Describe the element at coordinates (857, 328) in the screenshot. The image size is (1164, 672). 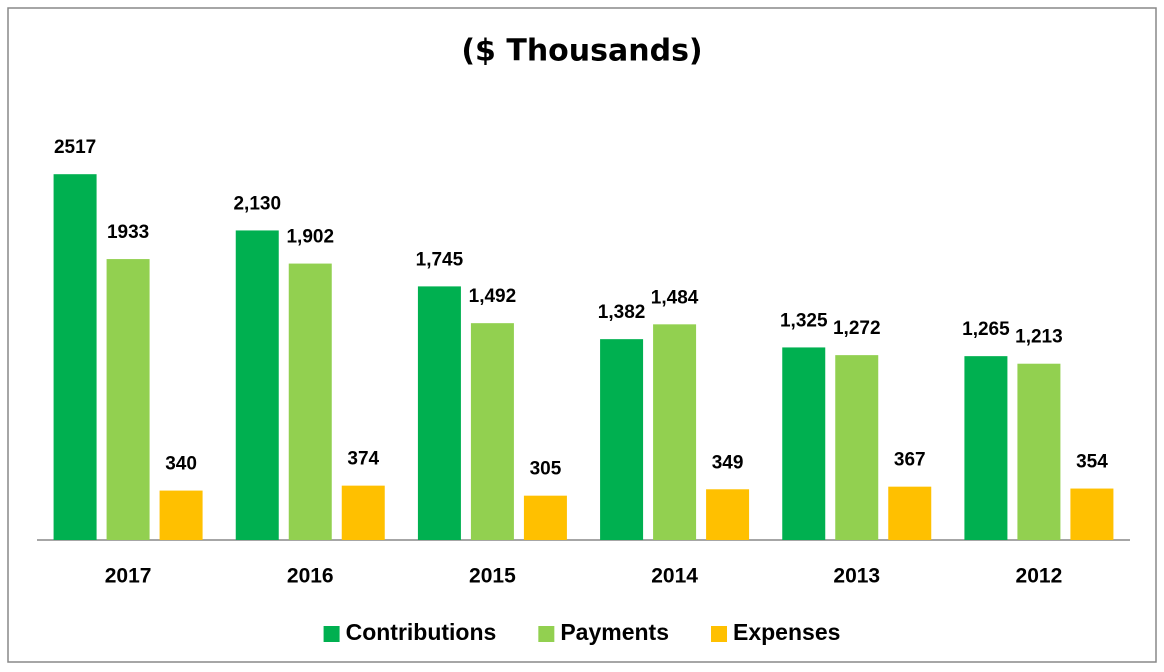
I see `data-label: 1,272` at that location.